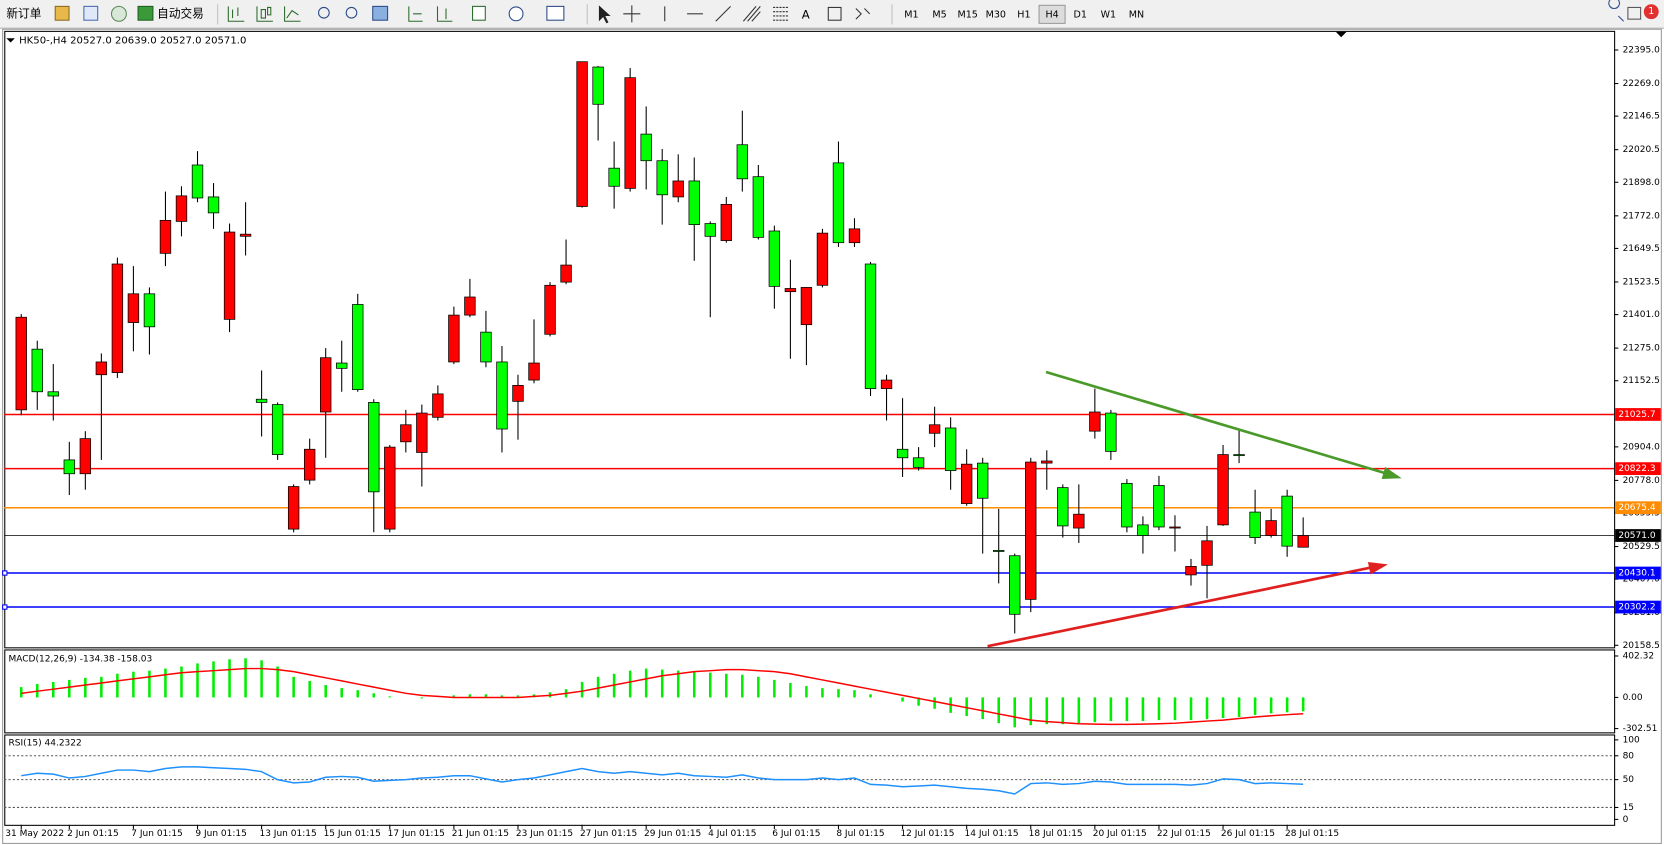 The height and width of the screenshot is (845, 1664). What do you see at coordinates (672, 834) in the screenshot?
I see `x-tick-label: 29 Jun 01:15` at bounding box center [672, 834].